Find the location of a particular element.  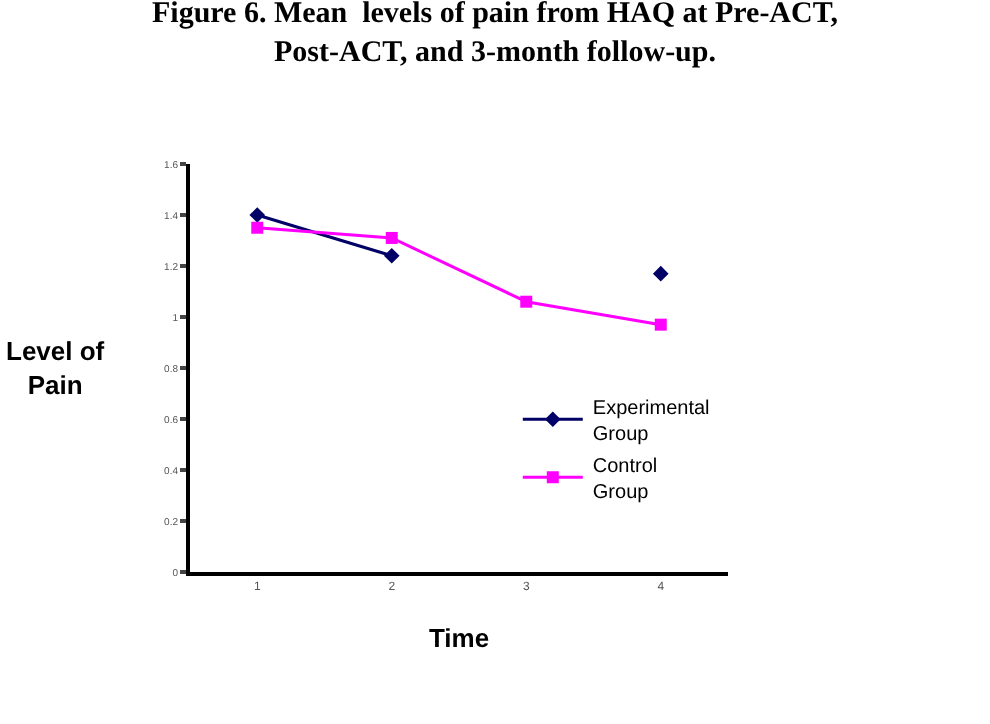

chart-title: Figure 6. Mean levels of pain from HAQ at Pre-ACT, Post-ACT, and 3-month follow-up. is located at coordinates (495, 34).